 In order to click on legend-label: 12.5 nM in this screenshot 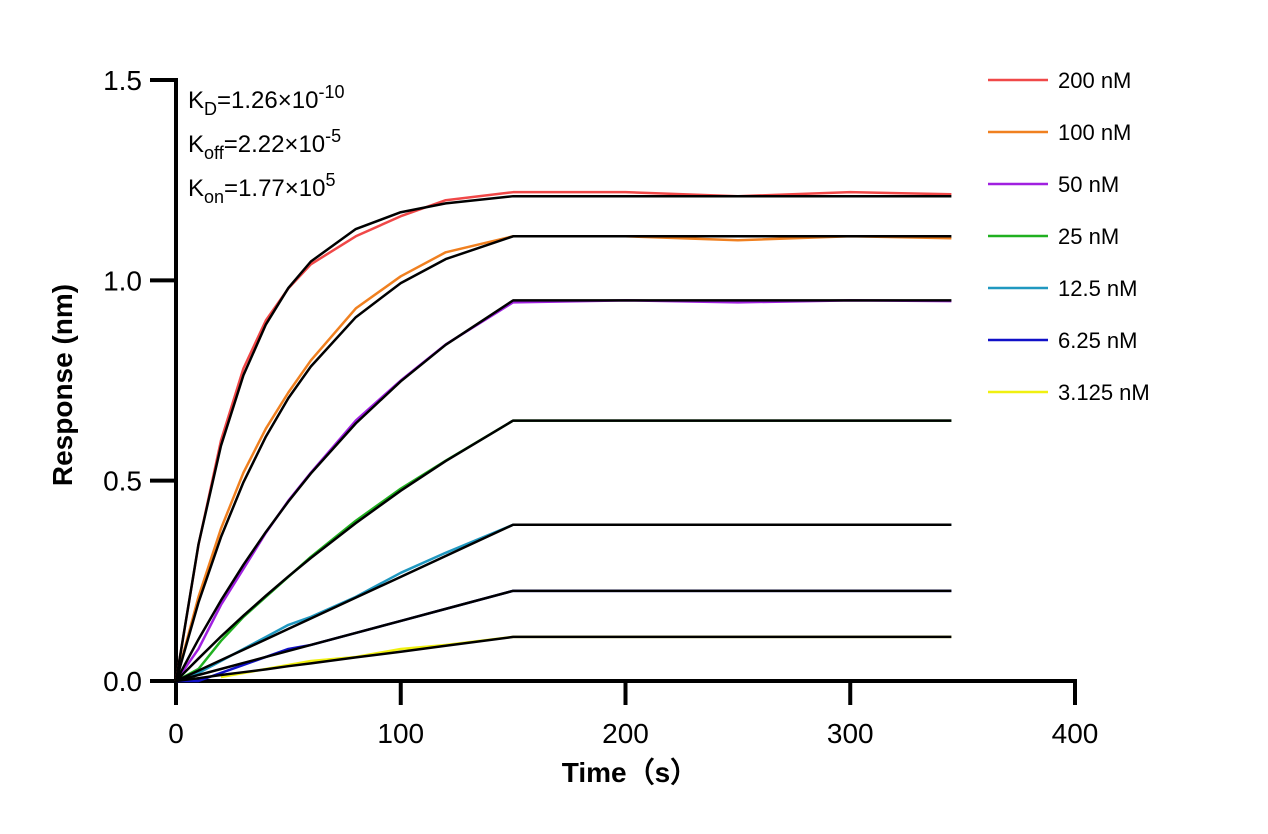, I will do `click(1098, 288)`.